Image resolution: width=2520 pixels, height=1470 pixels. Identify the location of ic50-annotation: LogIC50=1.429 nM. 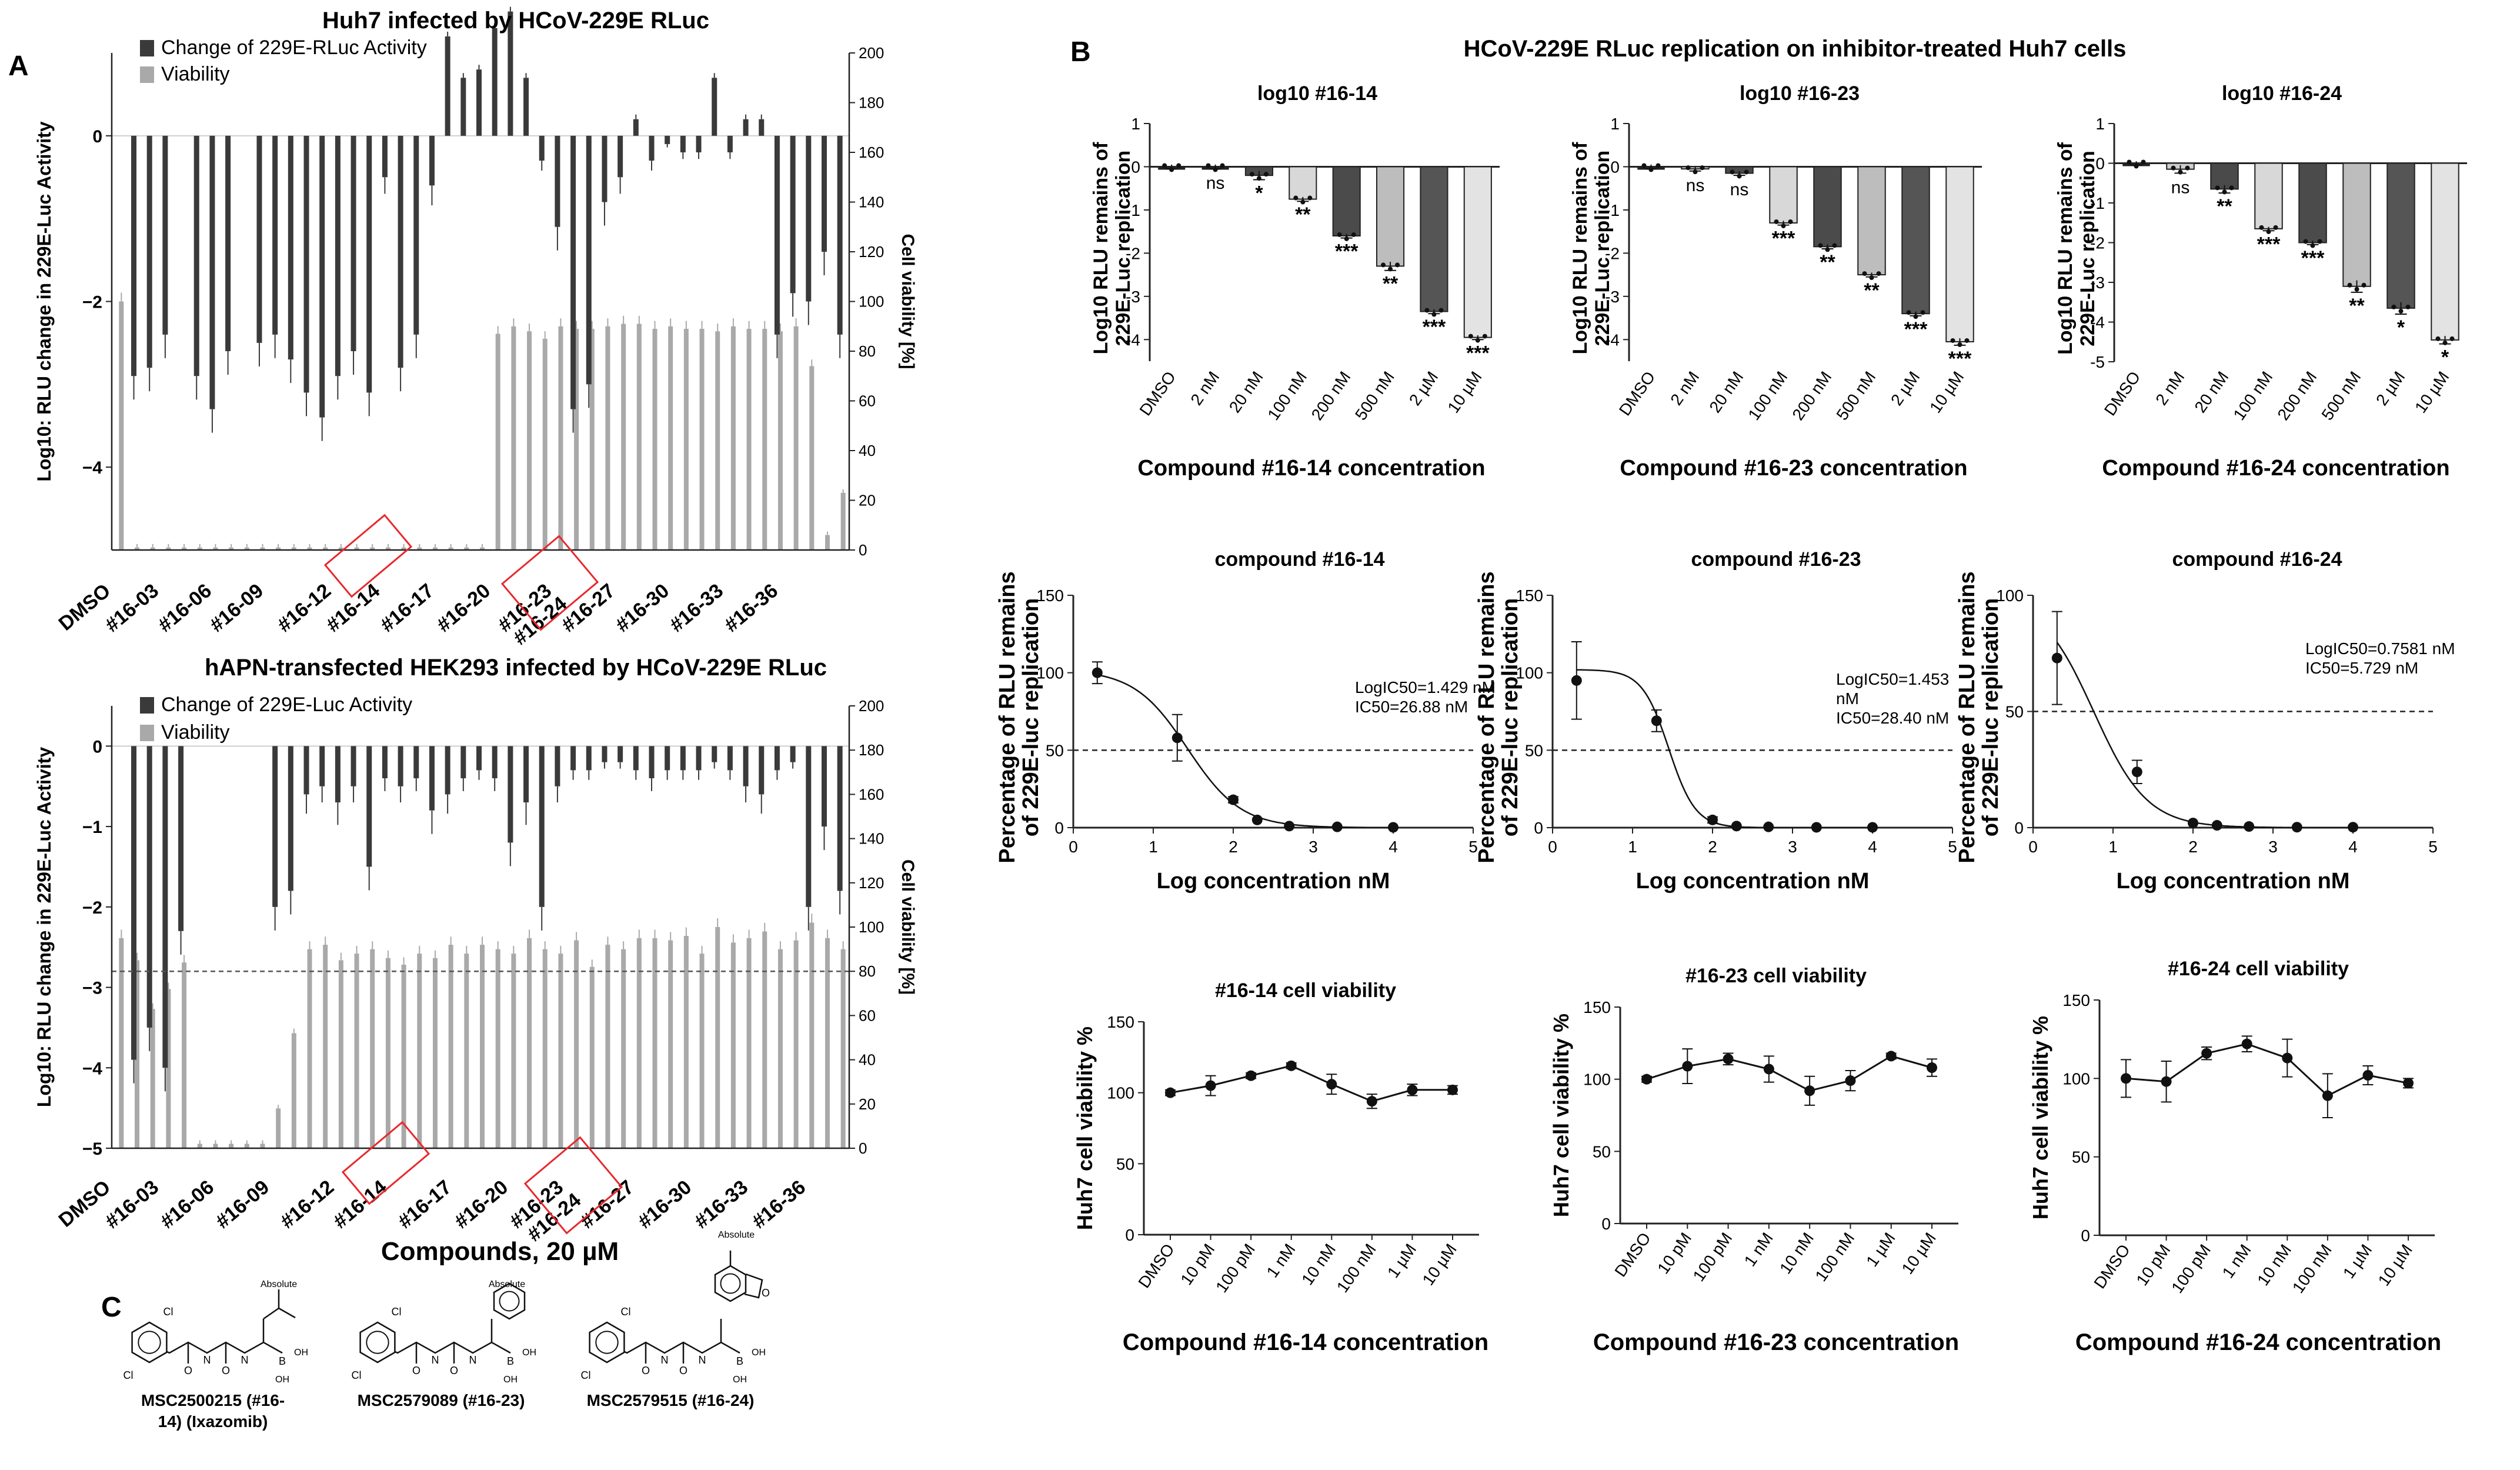
(1425, 687).